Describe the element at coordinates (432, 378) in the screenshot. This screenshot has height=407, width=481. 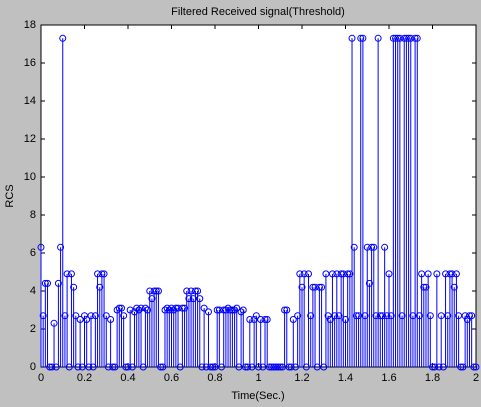
I see `x-tick-label: 1.8` at that location.